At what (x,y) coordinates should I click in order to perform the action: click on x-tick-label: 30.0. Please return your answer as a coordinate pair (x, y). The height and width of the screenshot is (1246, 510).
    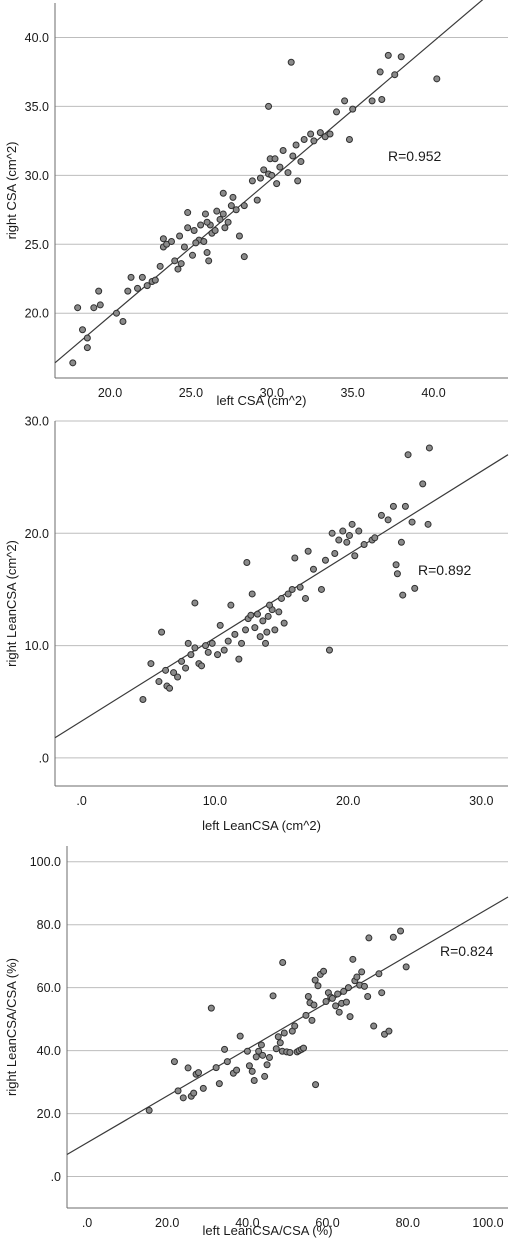
    Looking at the image, I should click on (272, 393).